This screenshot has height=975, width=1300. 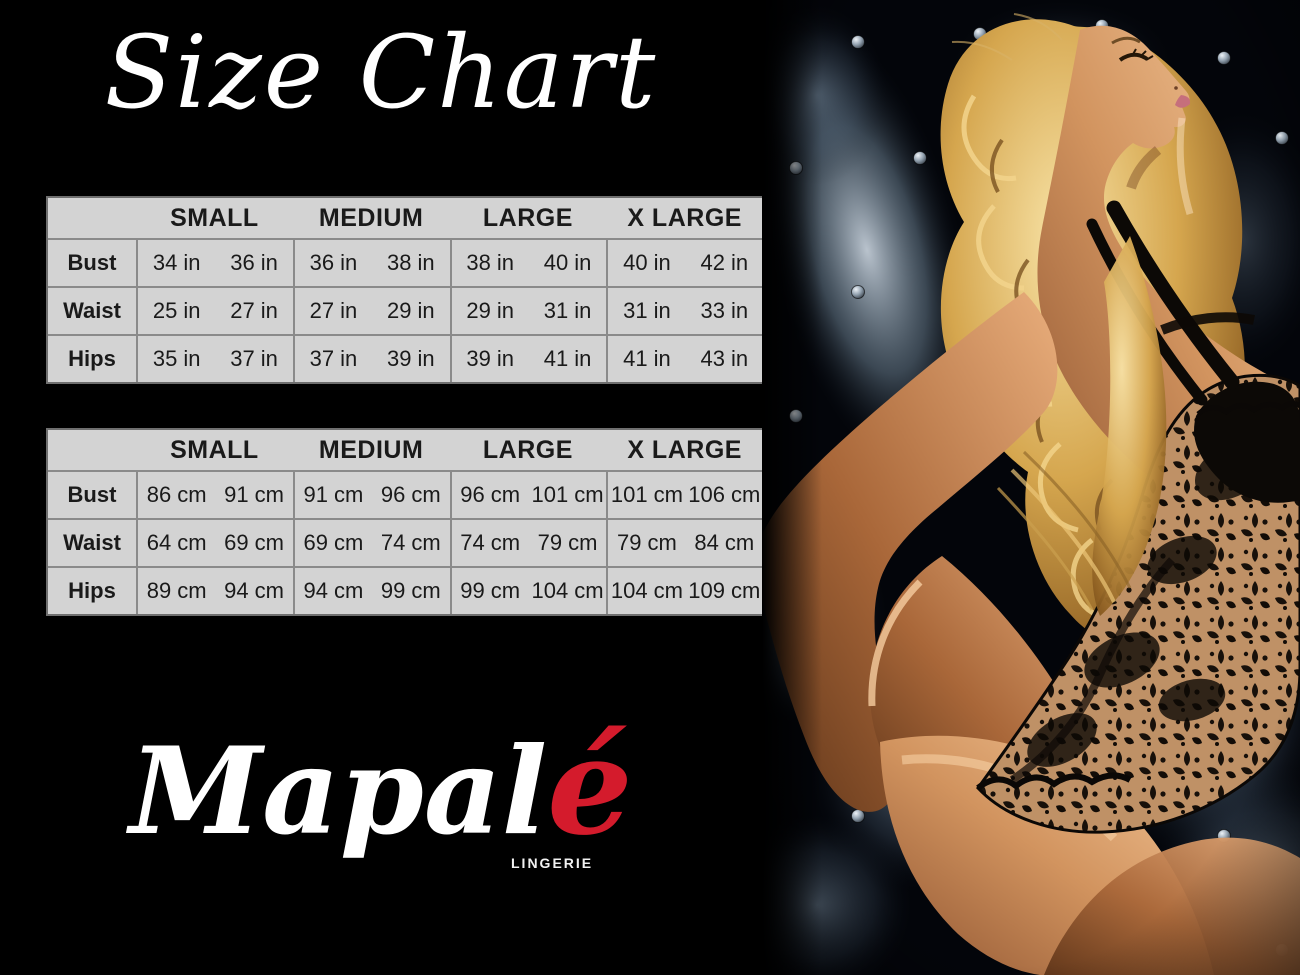 I want to click on cell-hips-xlarge: 41 in 43 in, so click(x=685, y=359).